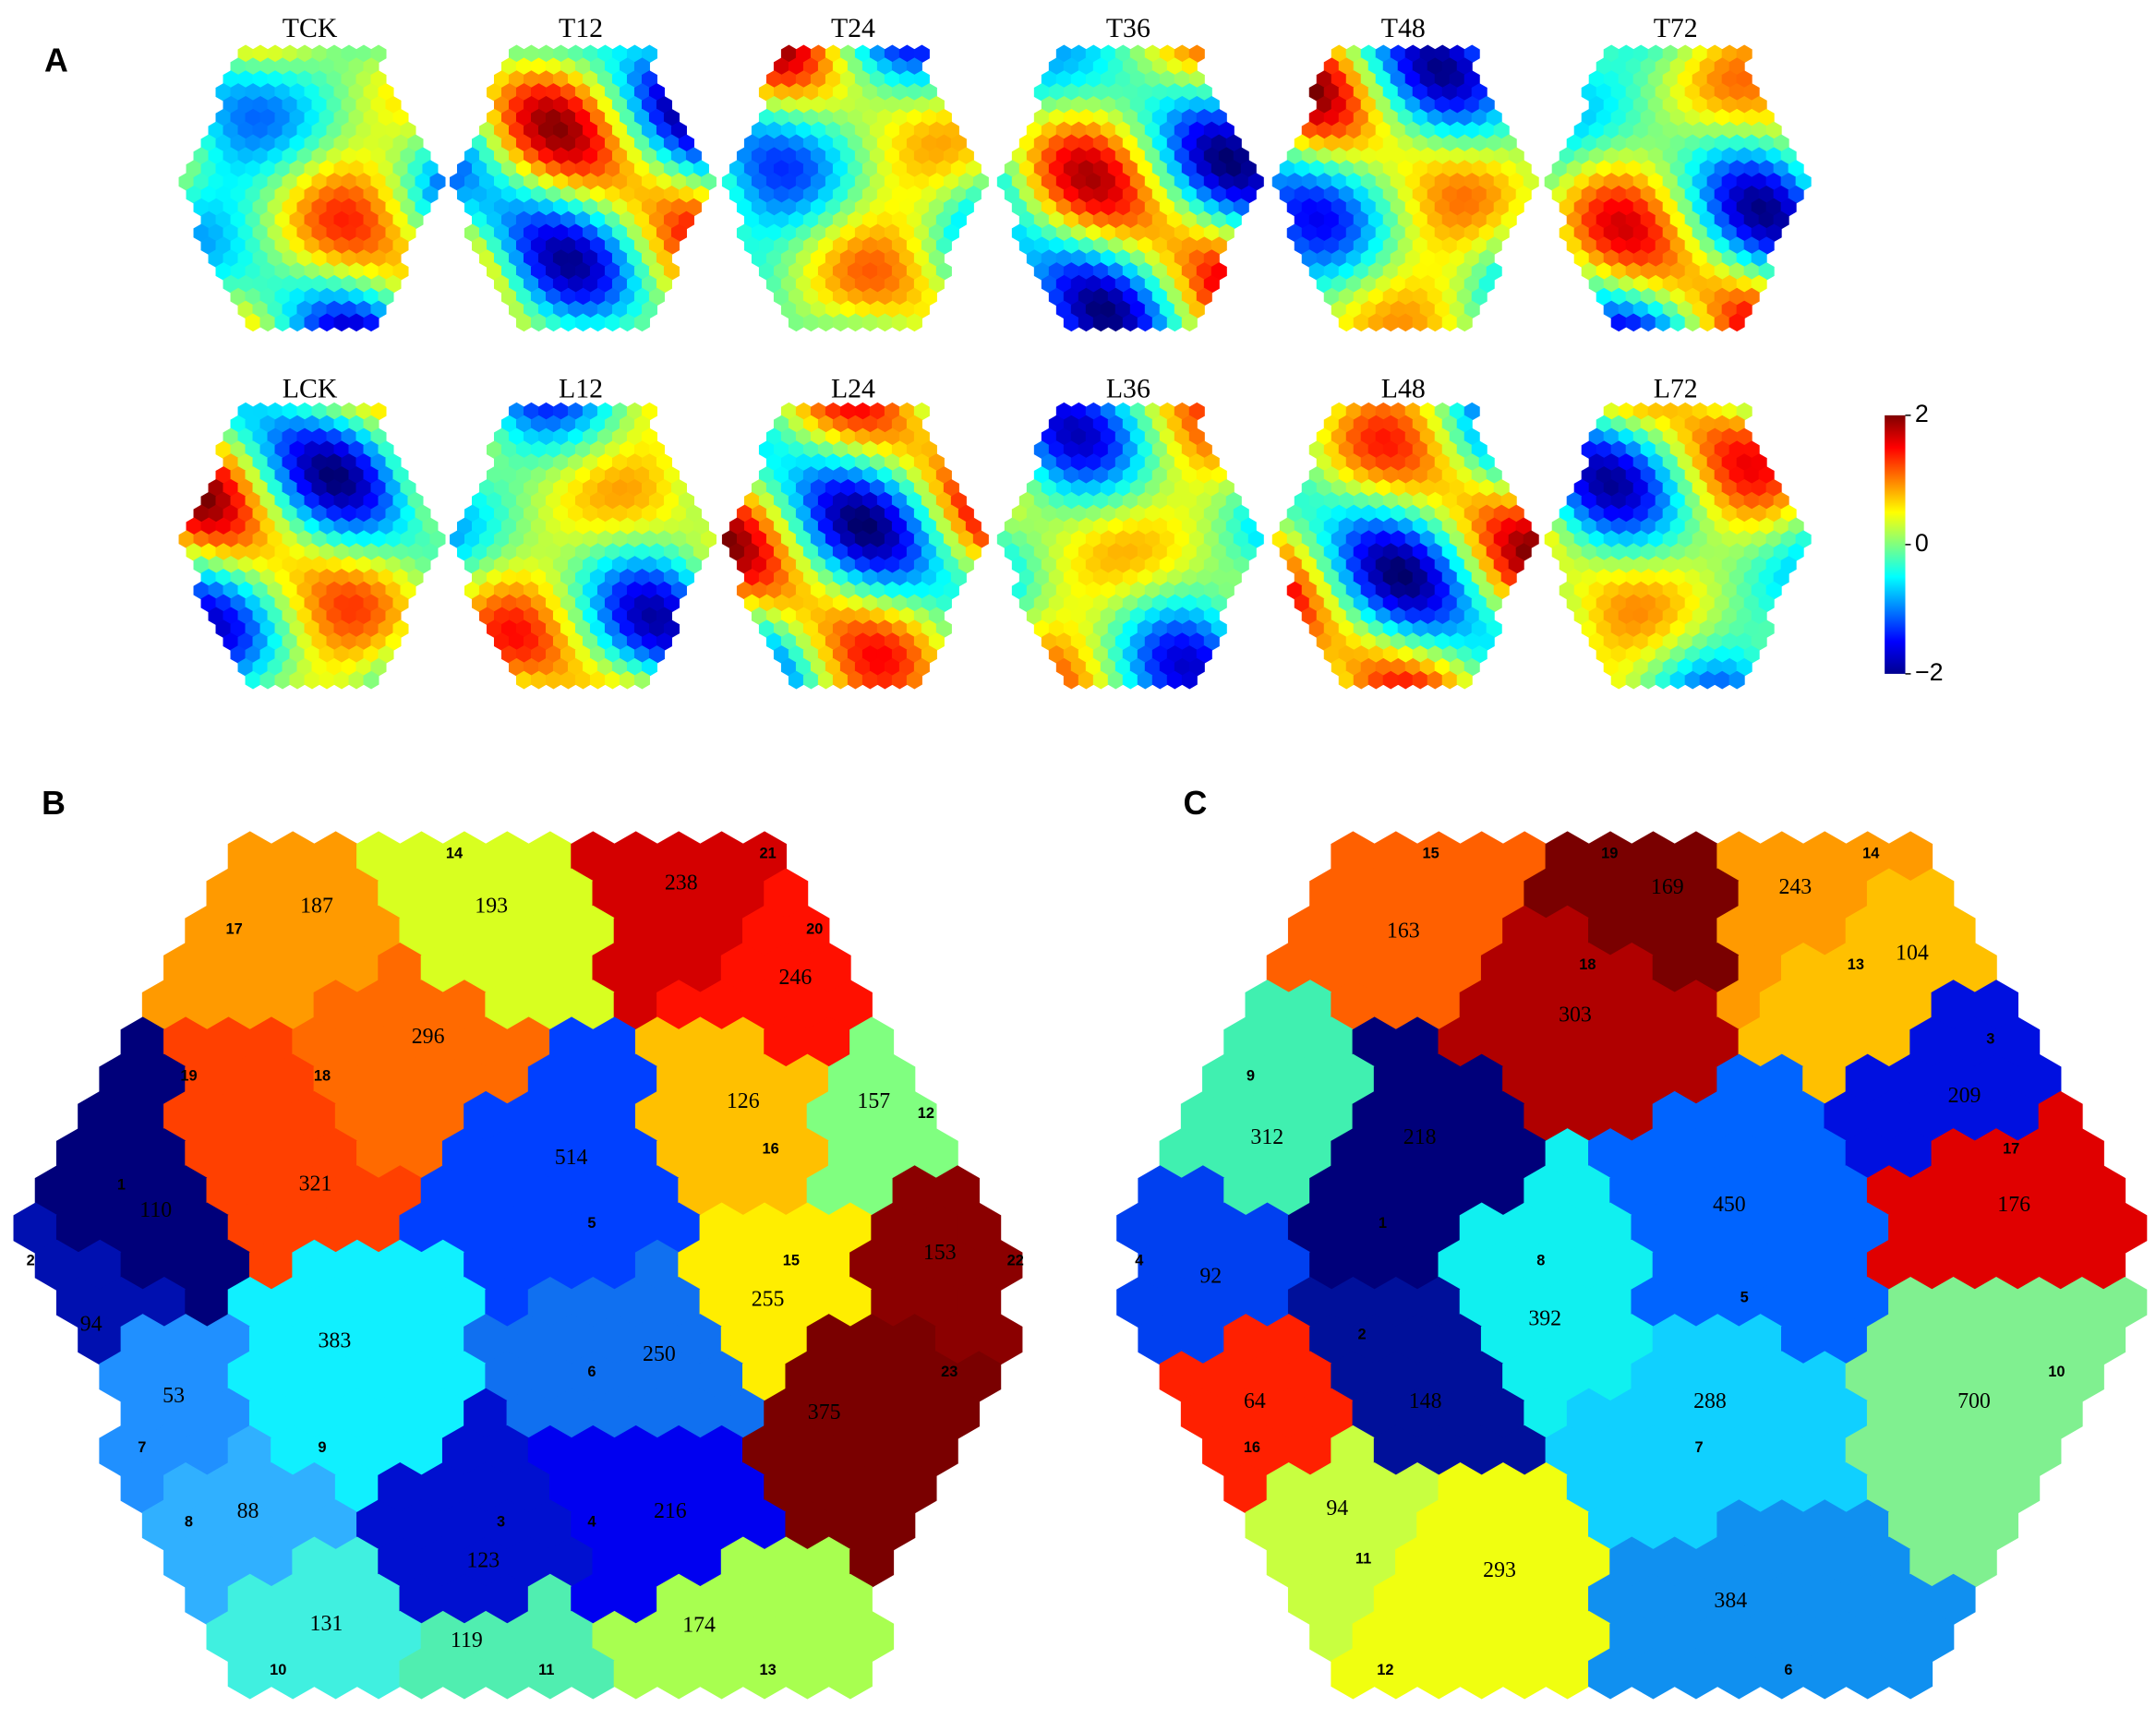 This screenshot has height=1719, width=2156. What do you see at coordinates (1698, 1448) in the screenshot?
I see `cluster-id: 7` at bounding box center [1698, 1448].